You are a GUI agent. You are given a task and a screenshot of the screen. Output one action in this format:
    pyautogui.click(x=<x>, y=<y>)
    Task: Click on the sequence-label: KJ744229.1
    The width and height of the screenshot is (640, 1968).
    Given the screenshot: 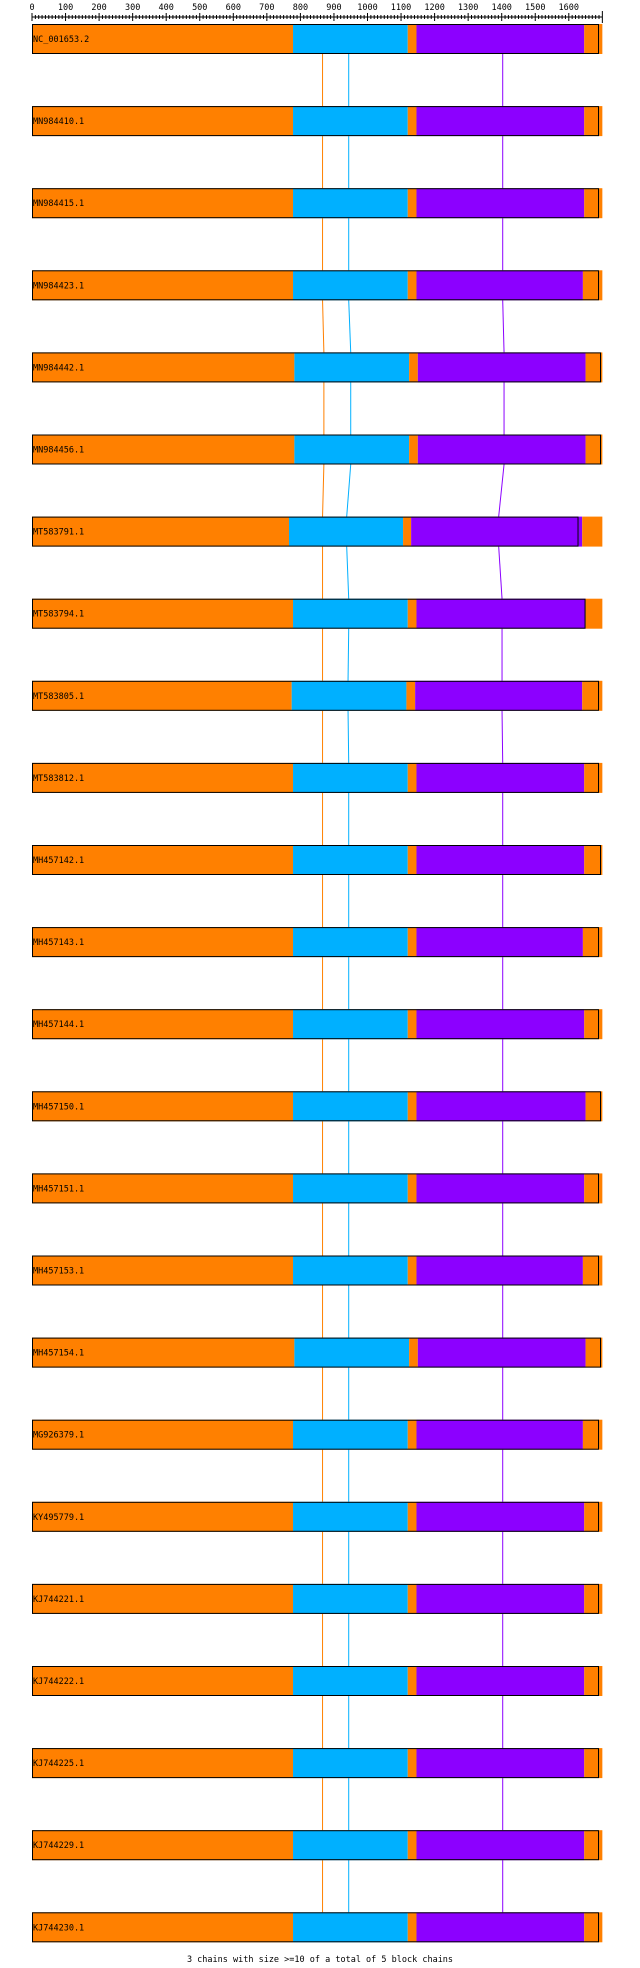 What is the action you would take?
    pyautogui.click(x=58, y=1846)
    